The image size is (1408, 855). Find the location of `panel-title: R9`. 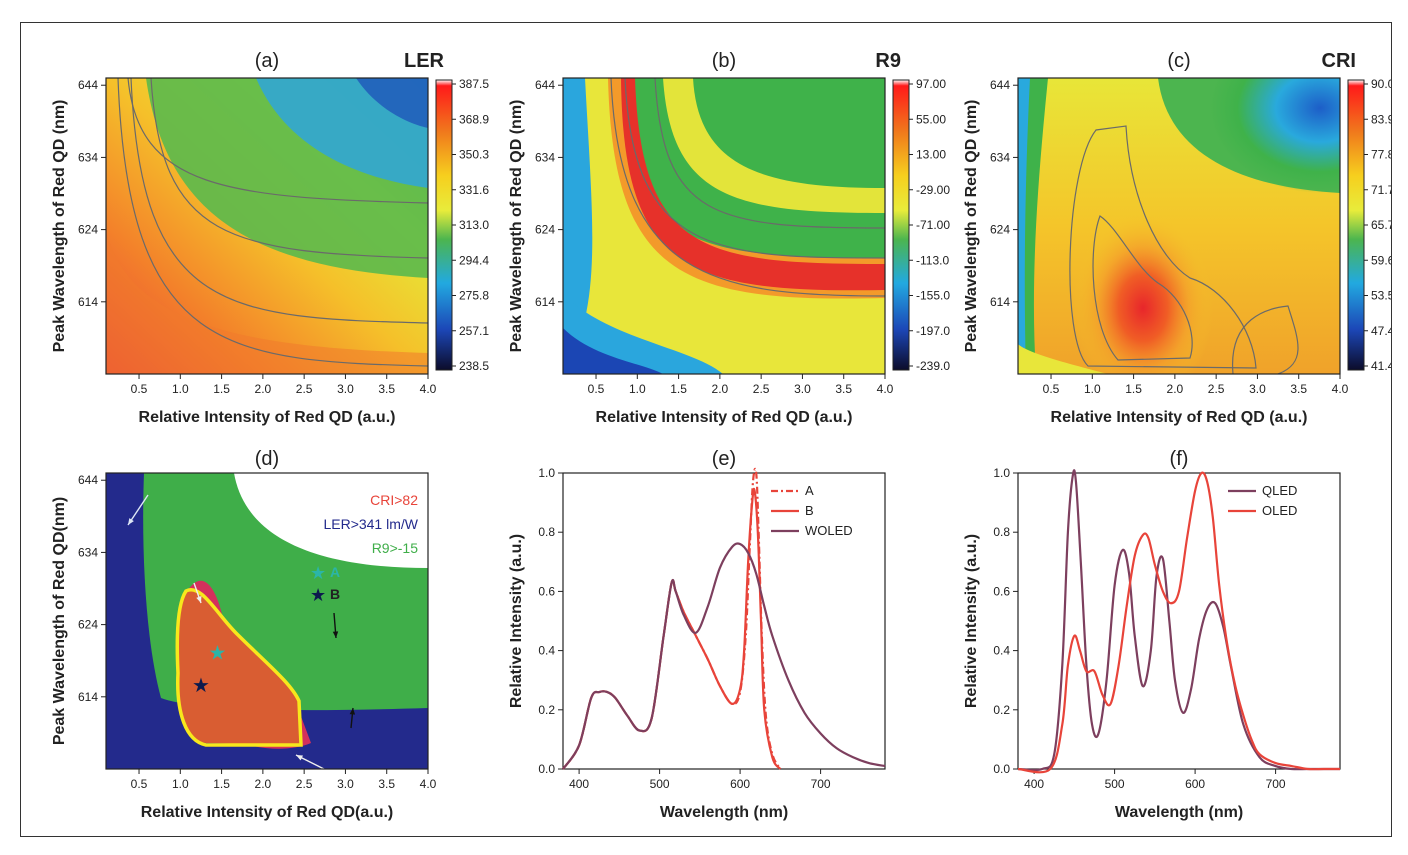

panel-title: R9 is located at coordinates (888, 61).